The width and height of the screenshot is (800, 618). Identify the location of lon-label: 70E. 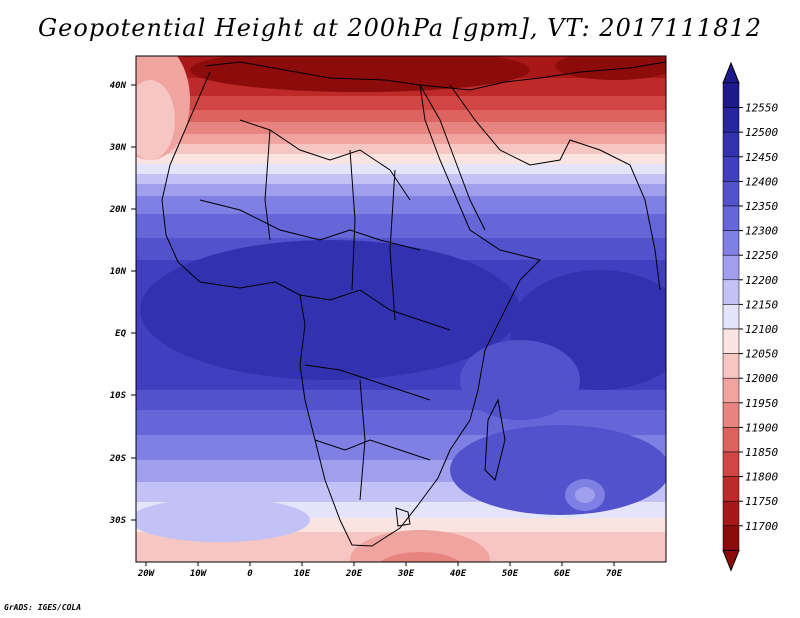
(614, 574).